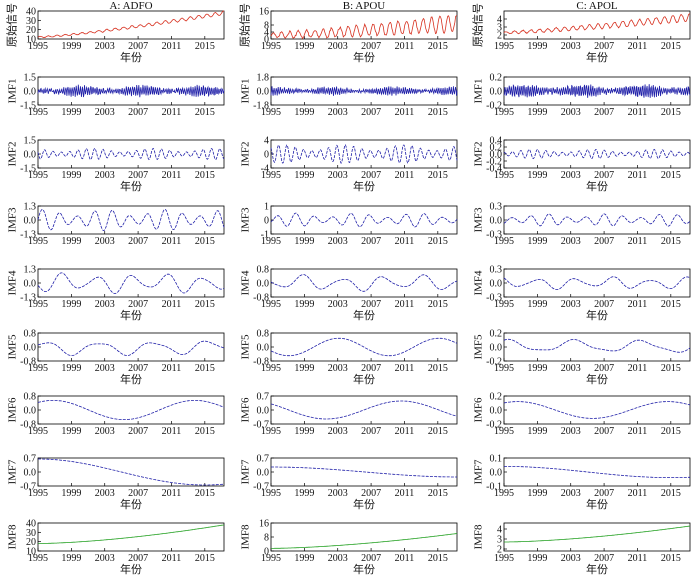 The width and height of the screenshot is (700, 584). I want to click on y-axis-label: IMF5, so click(246, 347).